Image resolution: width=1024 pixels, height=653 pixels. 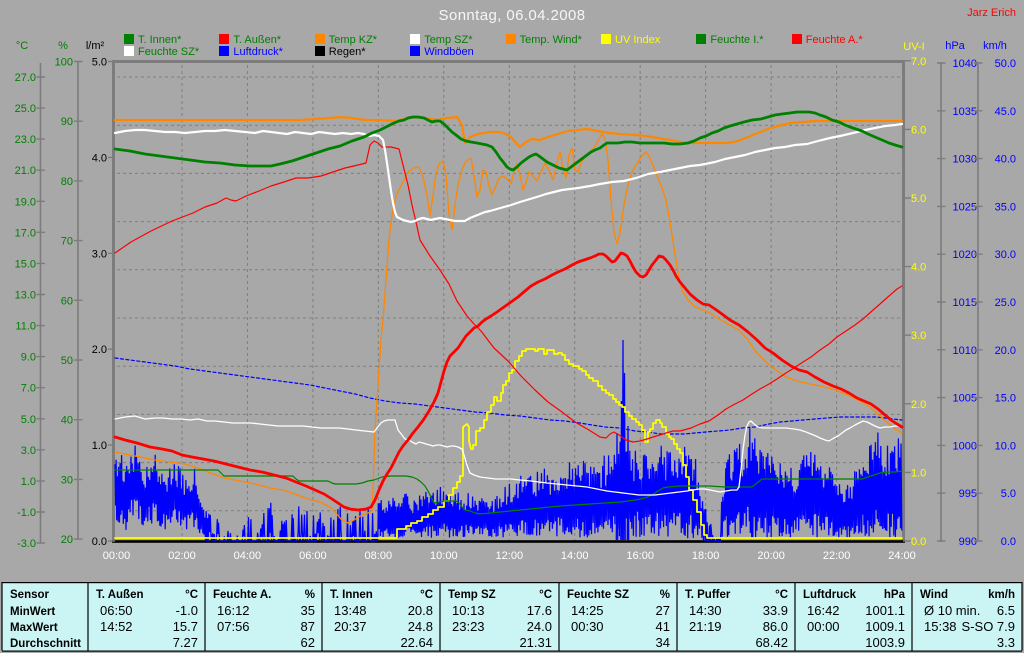 What do you see at coordinates (1005, 446) in the screenshot?
I see `svg-text: 10.0` at bounding box center [1005, 446].